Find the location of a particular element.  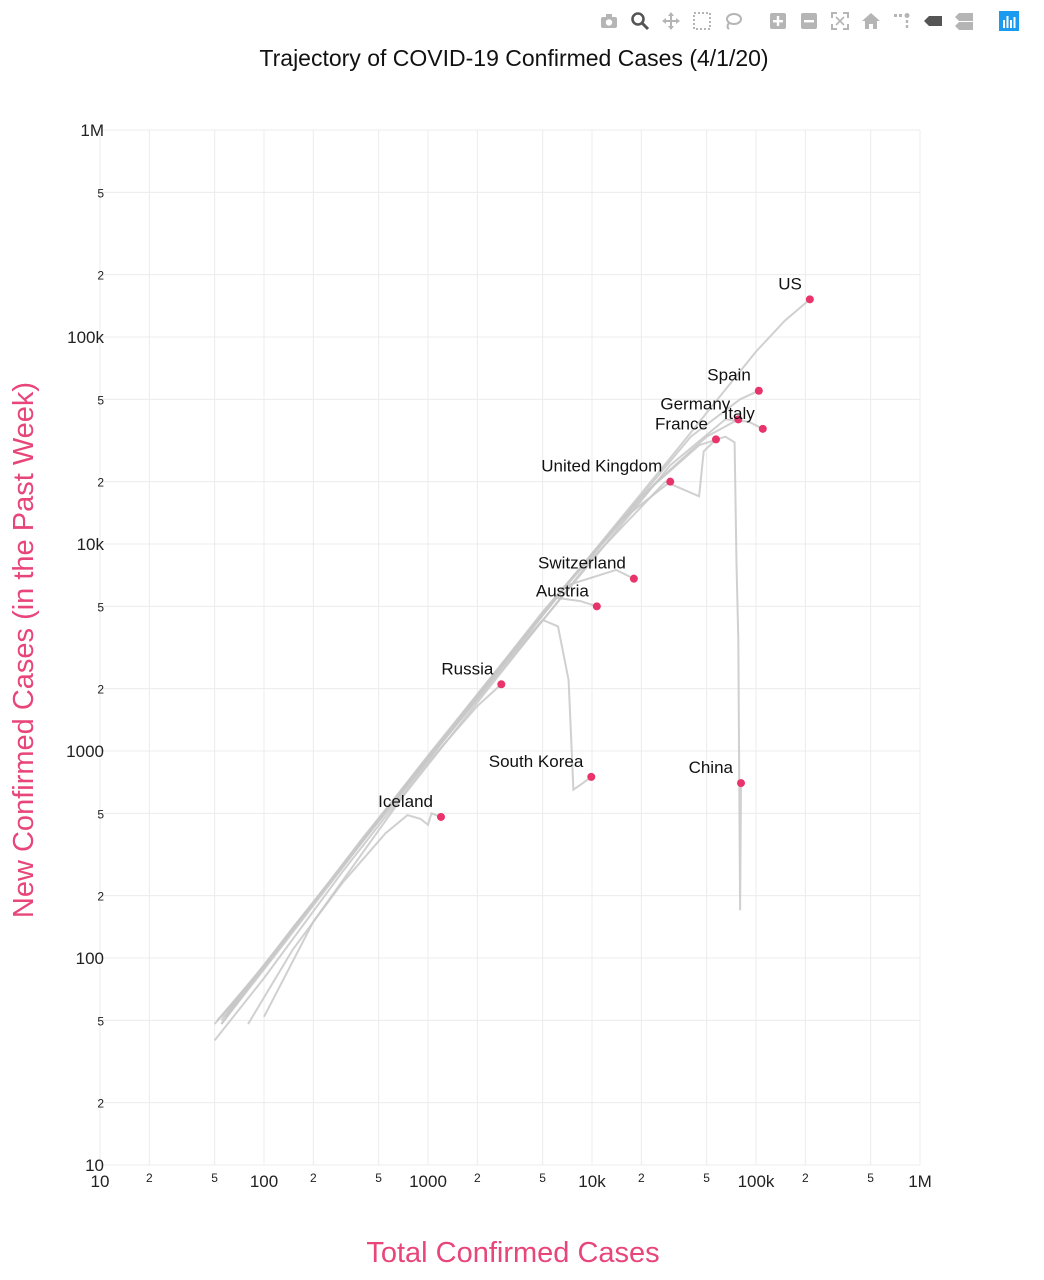

download-plot-button is located at coordinates (609, 21).